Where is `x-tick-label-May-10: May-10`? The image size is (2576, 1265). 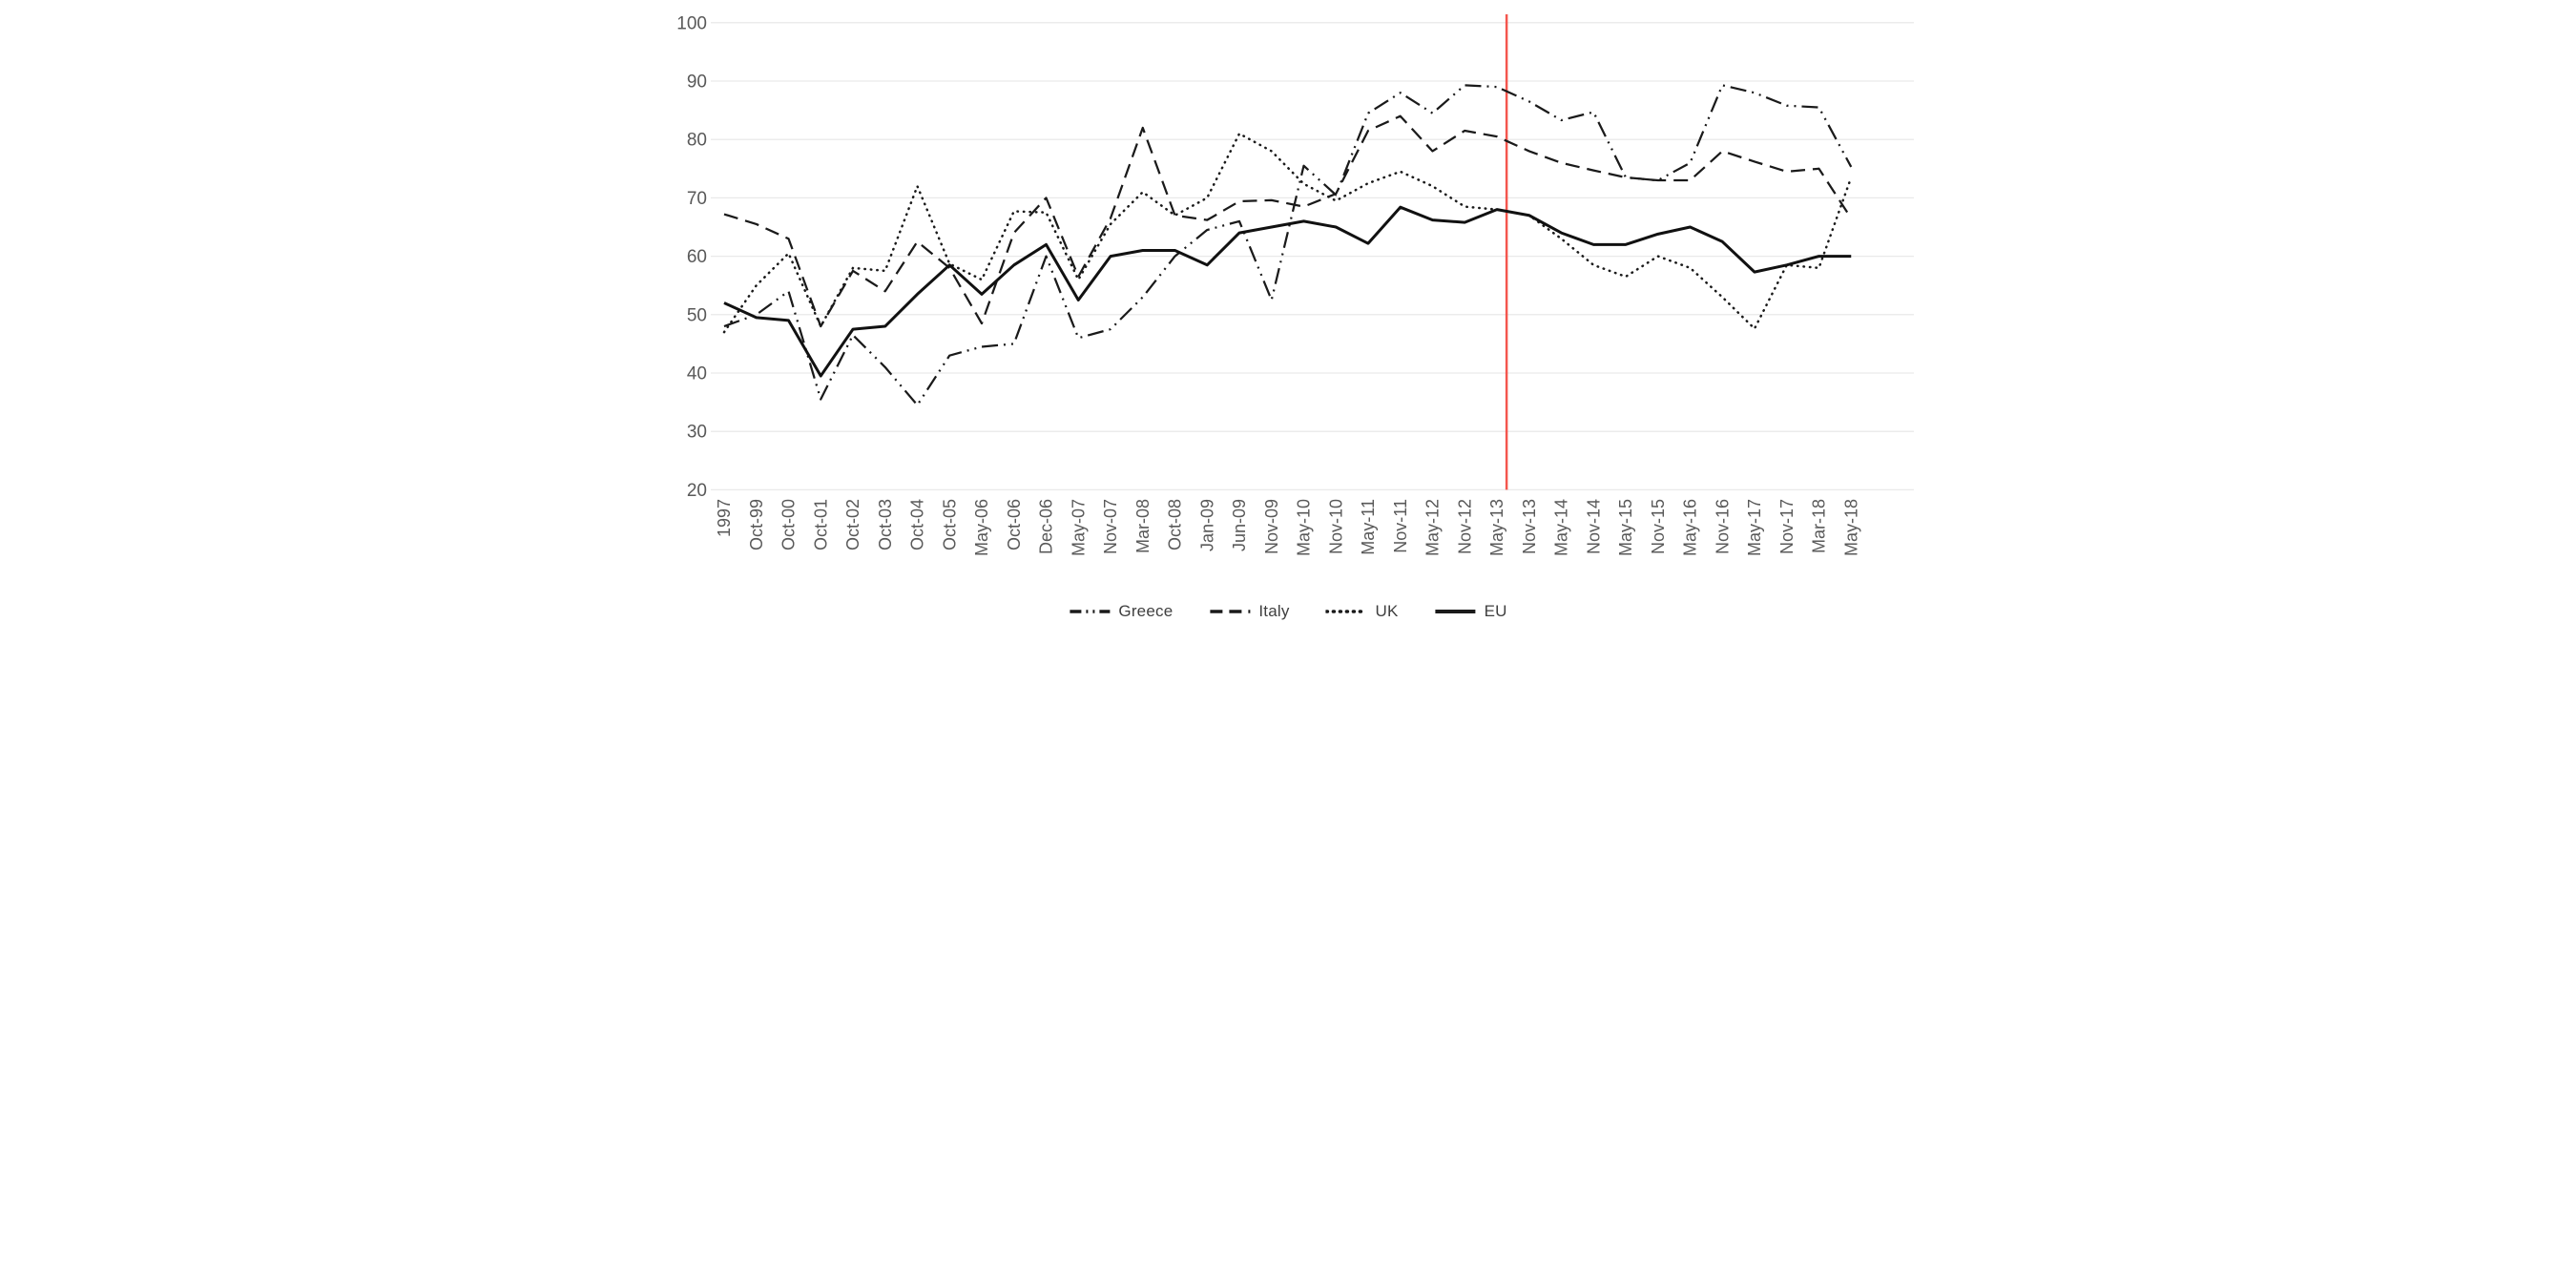
x-tick-label-May-10: May-10 is located at coordinates (1304, 527).